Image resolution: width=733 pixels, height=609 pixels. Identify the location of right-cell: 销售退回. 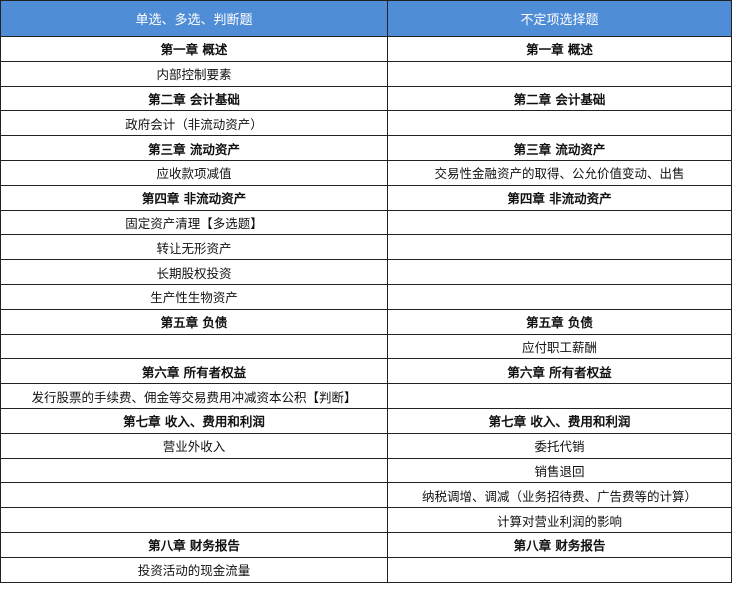
(559, 470).